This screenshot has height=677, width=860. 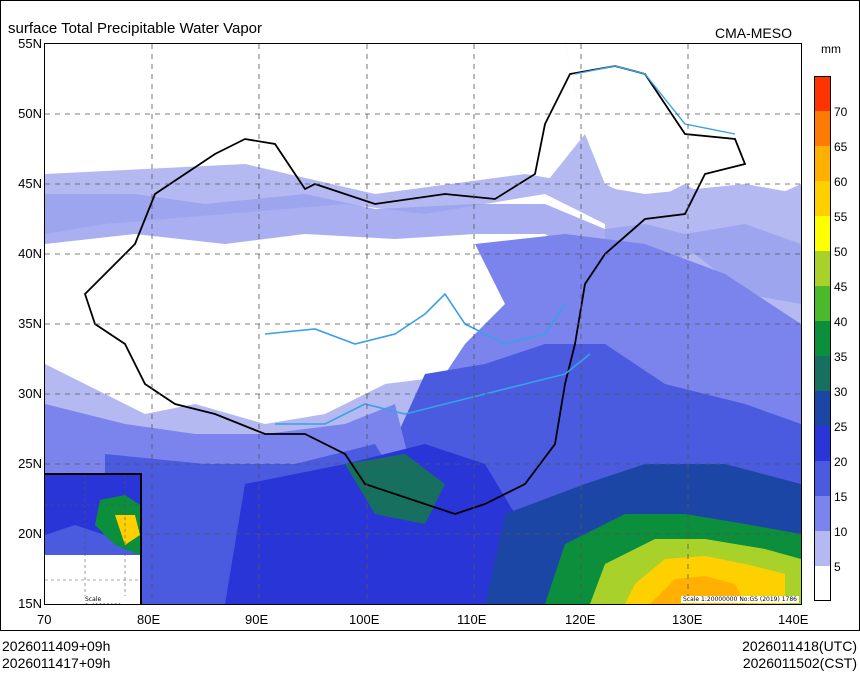 I want to click on river-yangtze, so click(x=433, y=389).